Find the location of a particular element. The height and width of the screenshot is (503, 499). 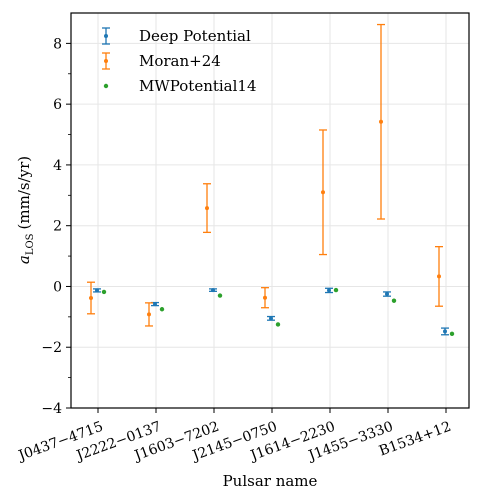

x-axis-label: Pulsar name is located at coordinates (270, 481).